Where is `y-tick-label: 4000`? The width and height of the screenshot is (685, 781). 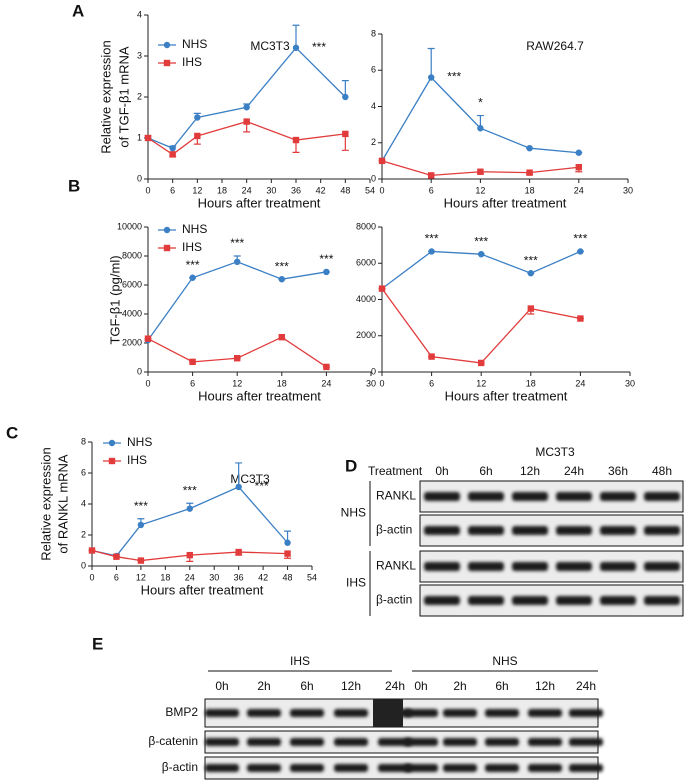 y-tick-label: 4000 is located at coordinates (132, 313).